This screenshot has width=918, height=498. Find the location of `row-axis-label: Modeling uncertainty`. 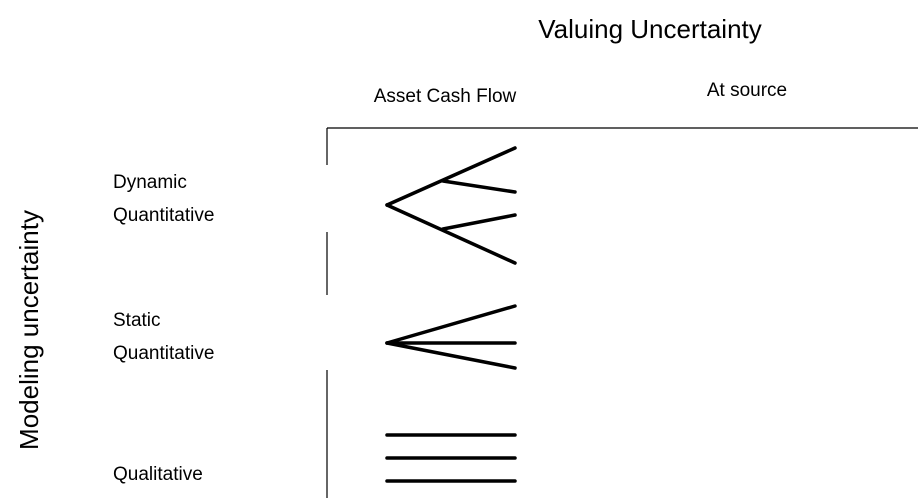

row-axis-label: Modeling uncertainty is located at coordinates (29, 330).